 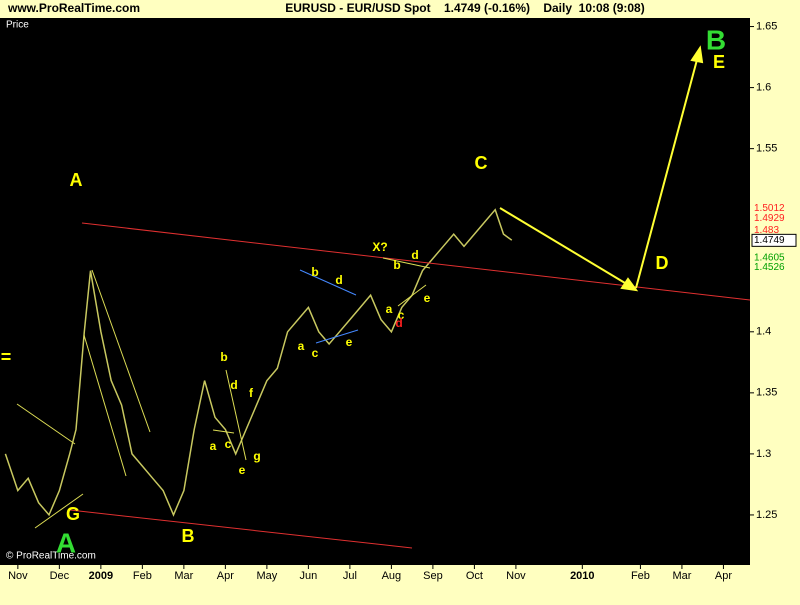 What do you see at coordinates (719, 62) in the screenshot?
I see `wave-label: E` at bounding box center [719, 62].